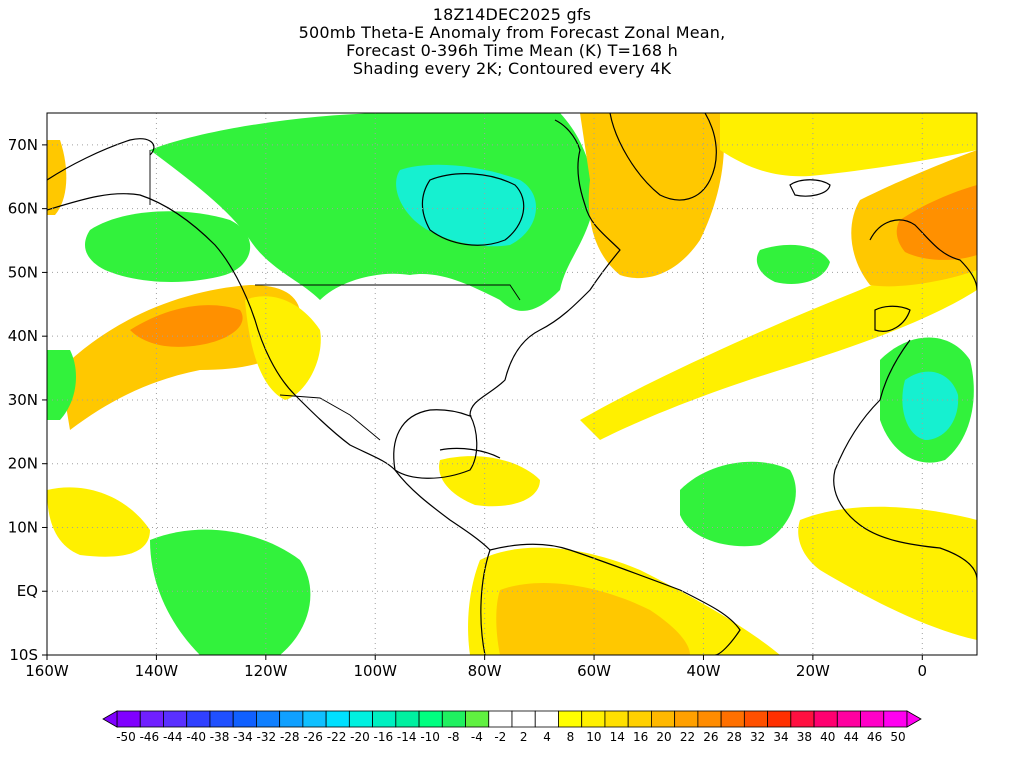  What do you see at coordinates (512, 14) in the screenshot?
I see `title-date-model: 18Z14DEC2025 gfs` at bounding box center [512, 14].